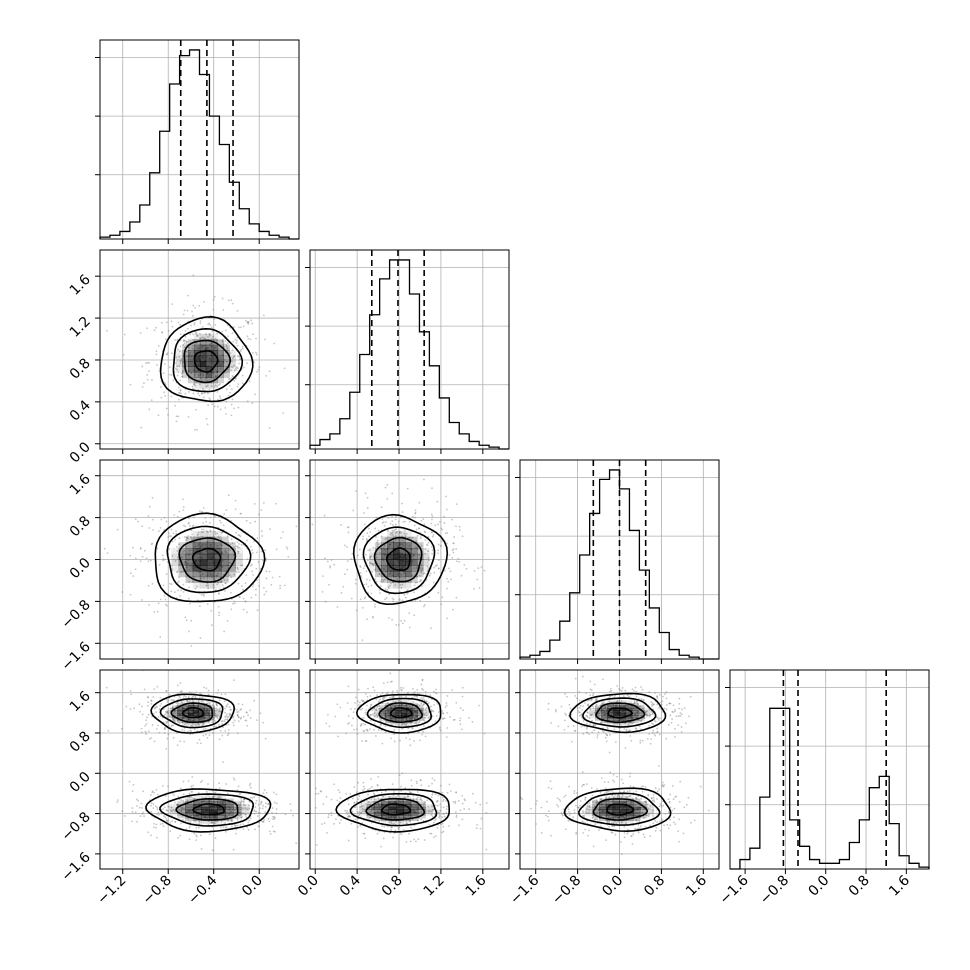 This screenshot has height=970, width=970. What do you see at coordinates (434, 886) in the screenshot?
I see `x-tick-label: 1.2` at bounding box center [434, 886].